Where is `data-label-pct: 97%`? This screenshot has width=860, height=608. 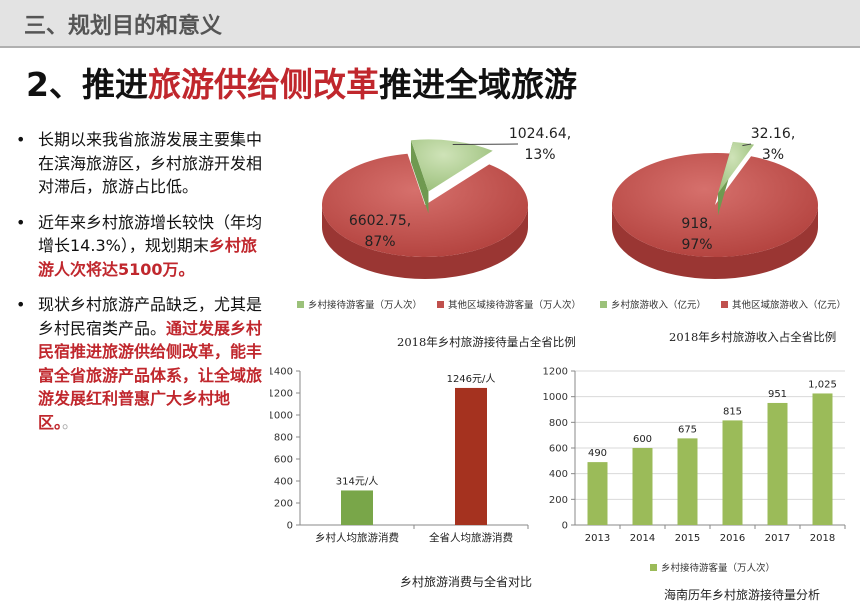 data-label-pct: 97% is located at coordinates (696, 245).